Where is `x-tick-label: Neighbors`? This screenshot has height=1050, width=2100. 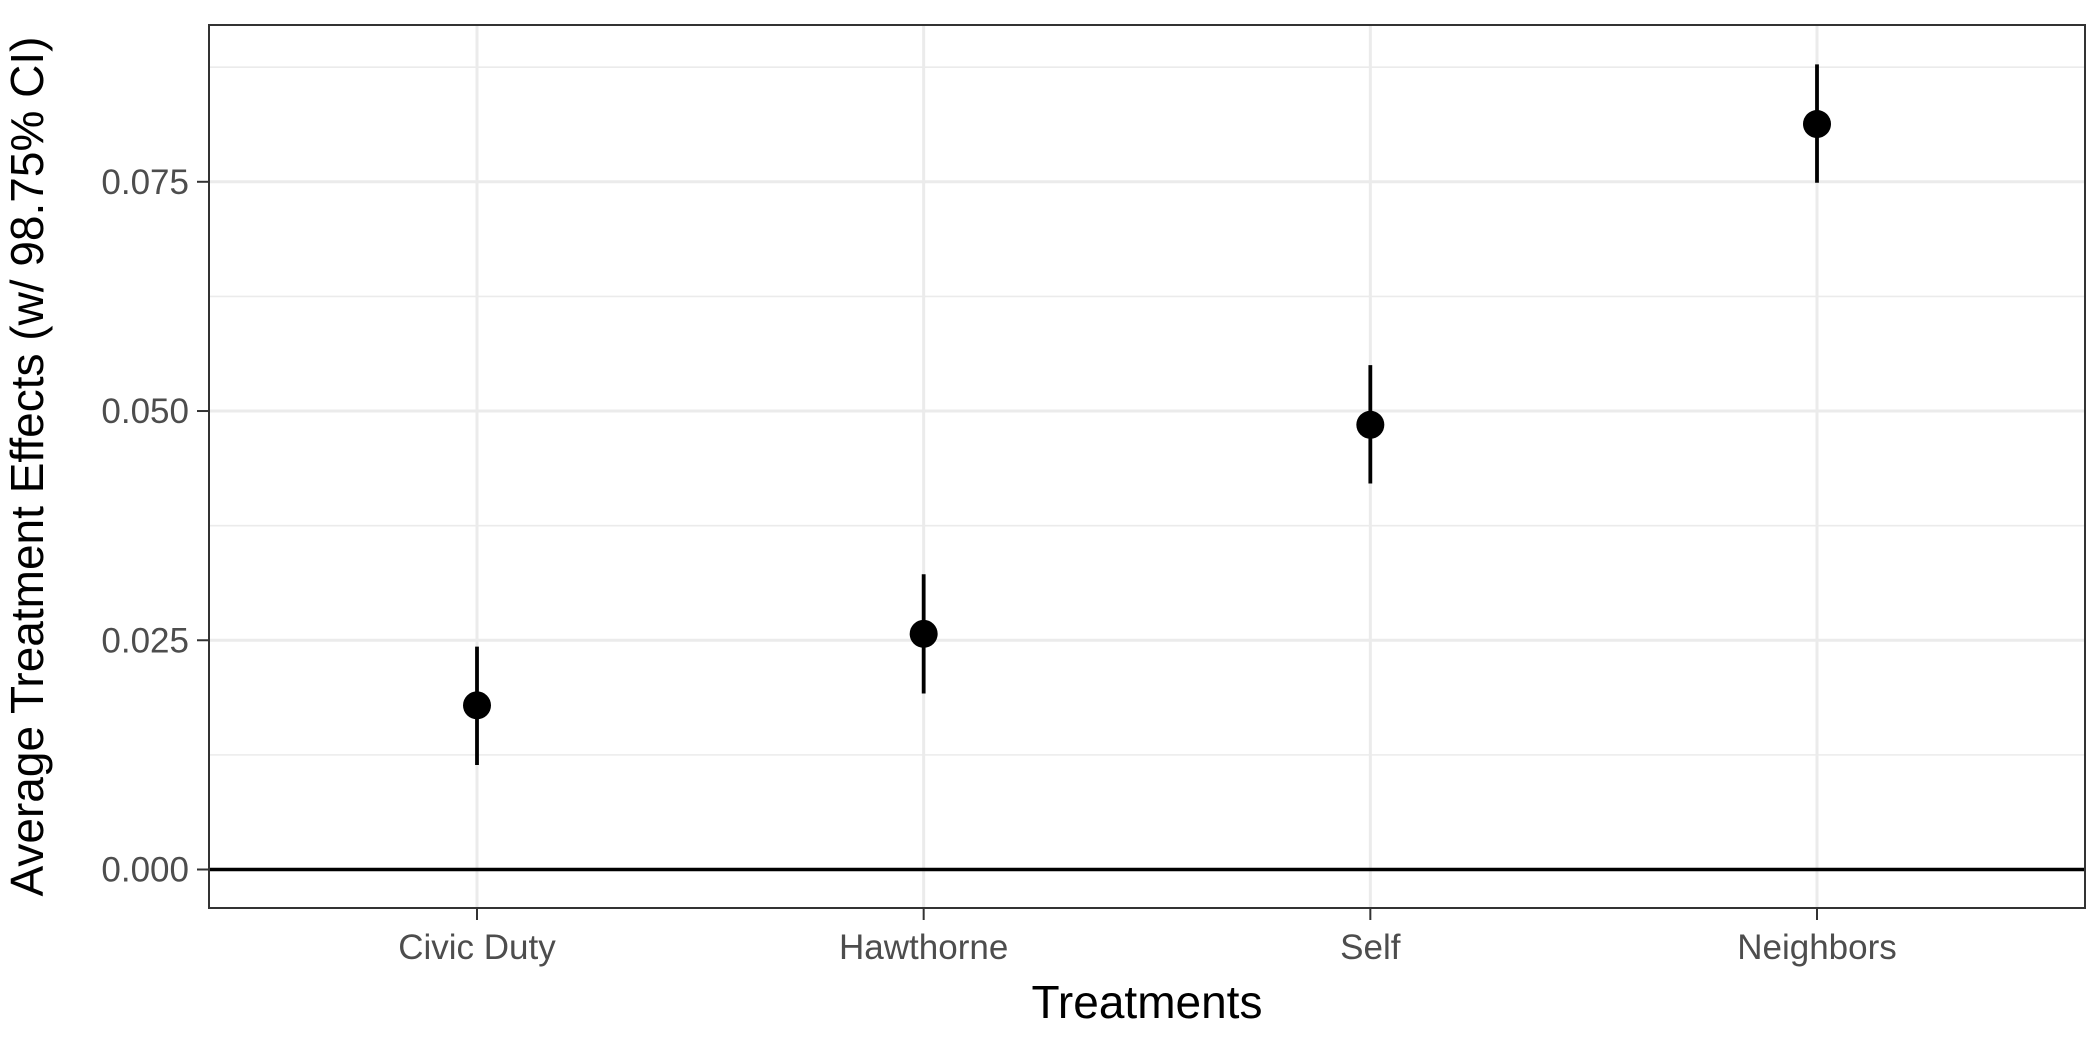 x-tick-label: Neighbors is located at coordinates (1817, 947).